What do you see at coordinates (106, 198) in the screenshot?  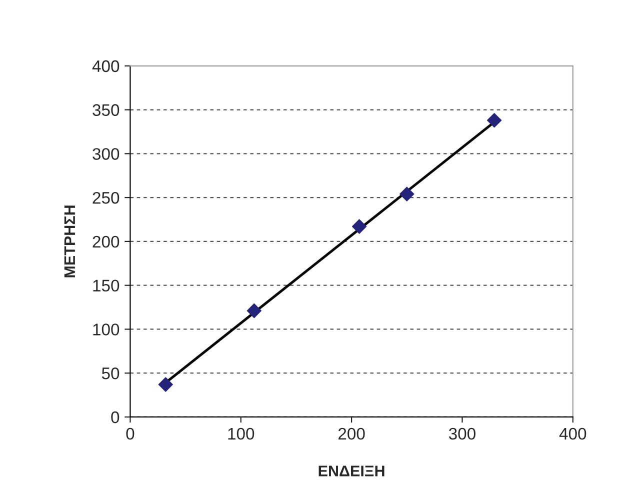 I see `y-tick-label: 250` at bounding box center [106, 198].